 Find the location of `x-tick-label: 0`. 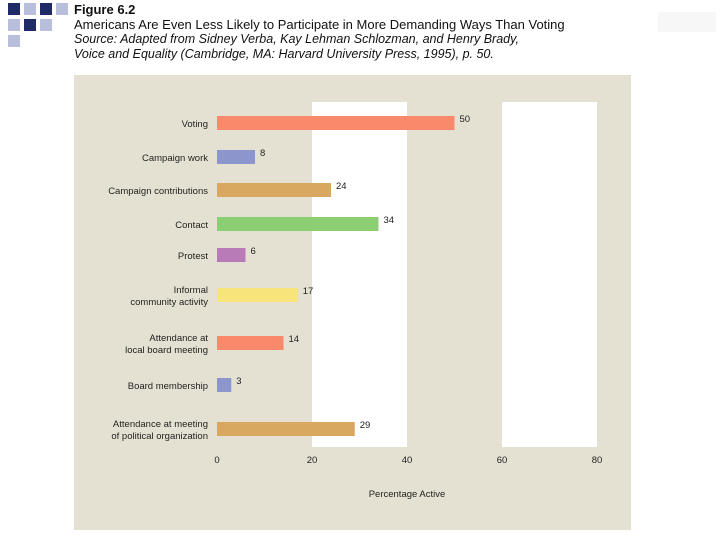

x-tick-label: 0 is located at coordinates (216, 460).